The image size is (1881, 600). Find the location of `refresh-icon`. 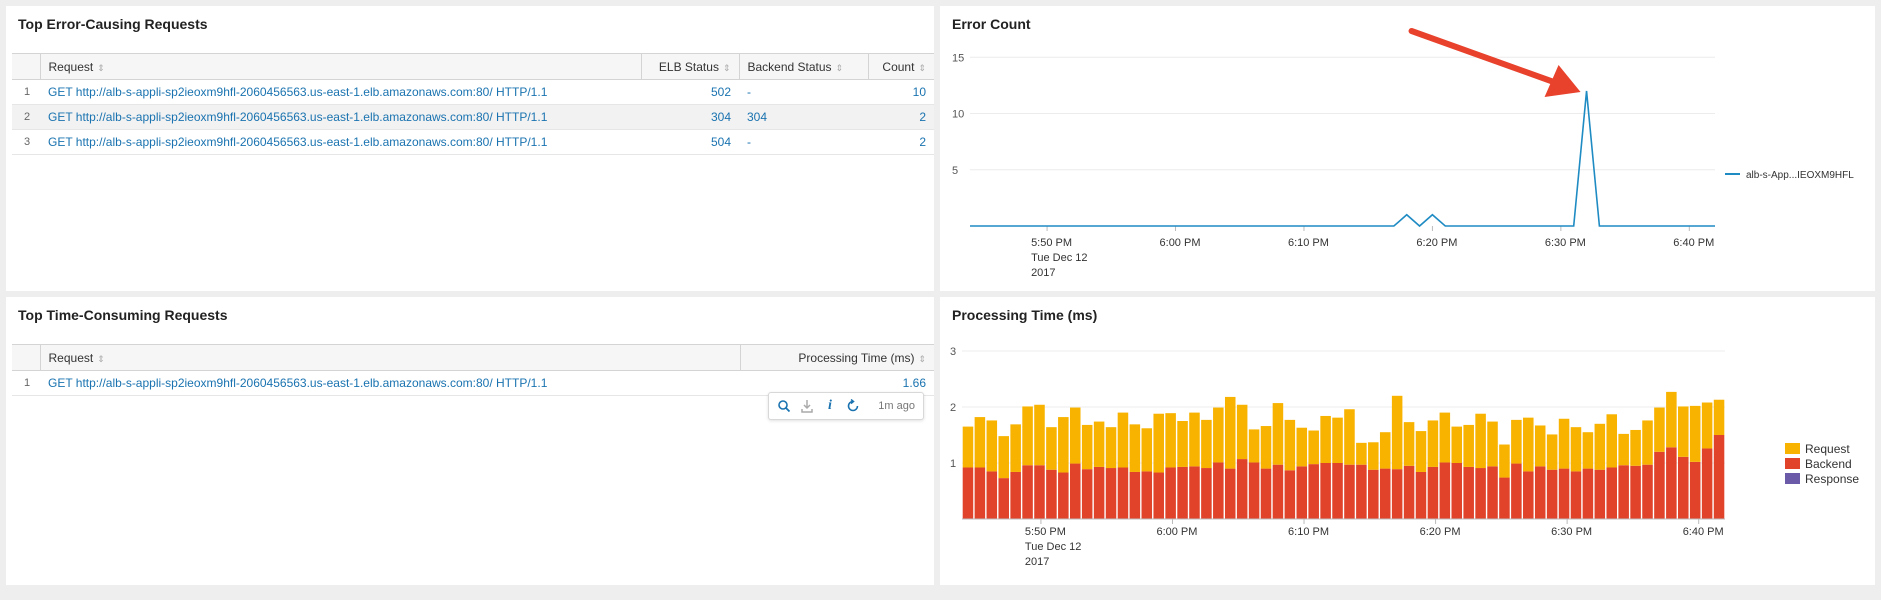

refresh-icon is located at coordinates (853, 405).